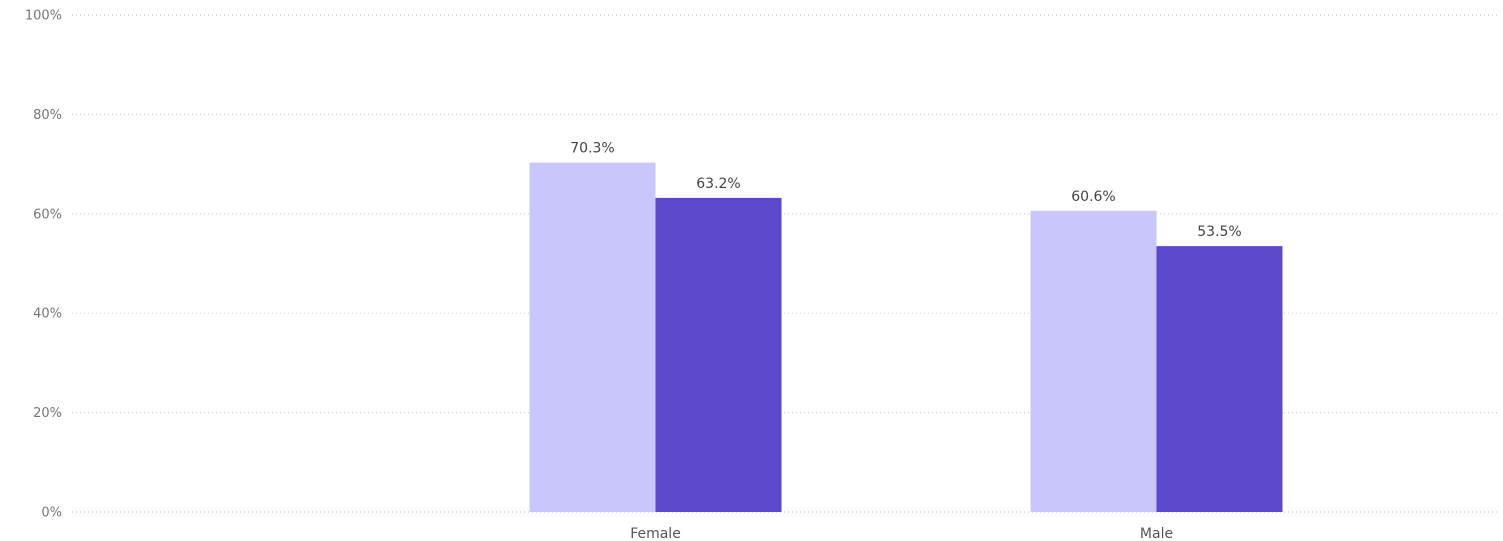  I want to click on category-label-male: Male, so click(1156, 533).